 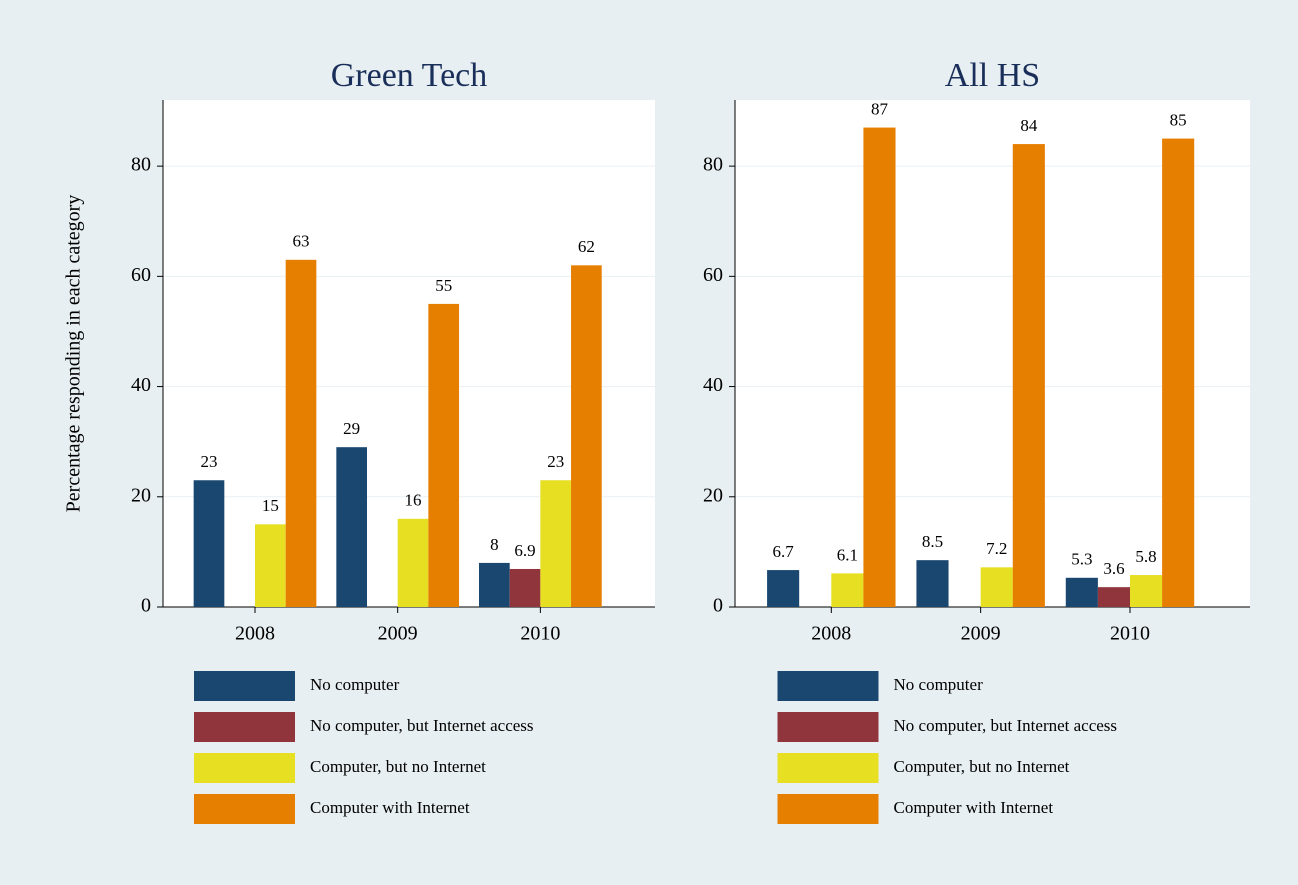 I want to click on value-label: 84, so click(x=1029, y=125).